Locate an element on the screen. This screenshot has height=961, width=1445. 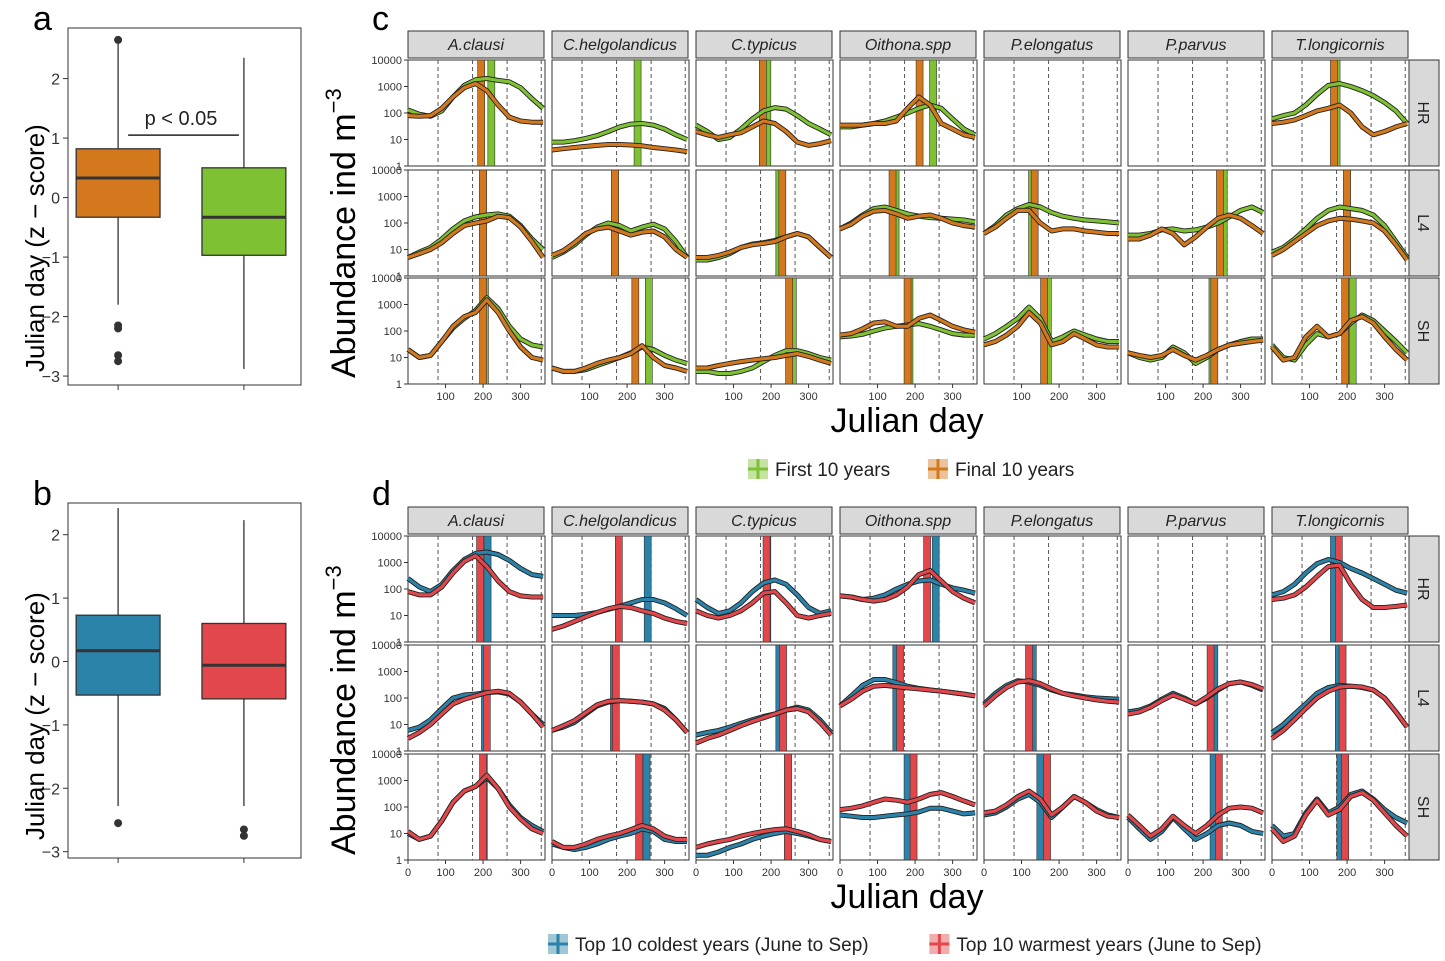
site-strip-label: SH is located at coordinates (1422, 807).